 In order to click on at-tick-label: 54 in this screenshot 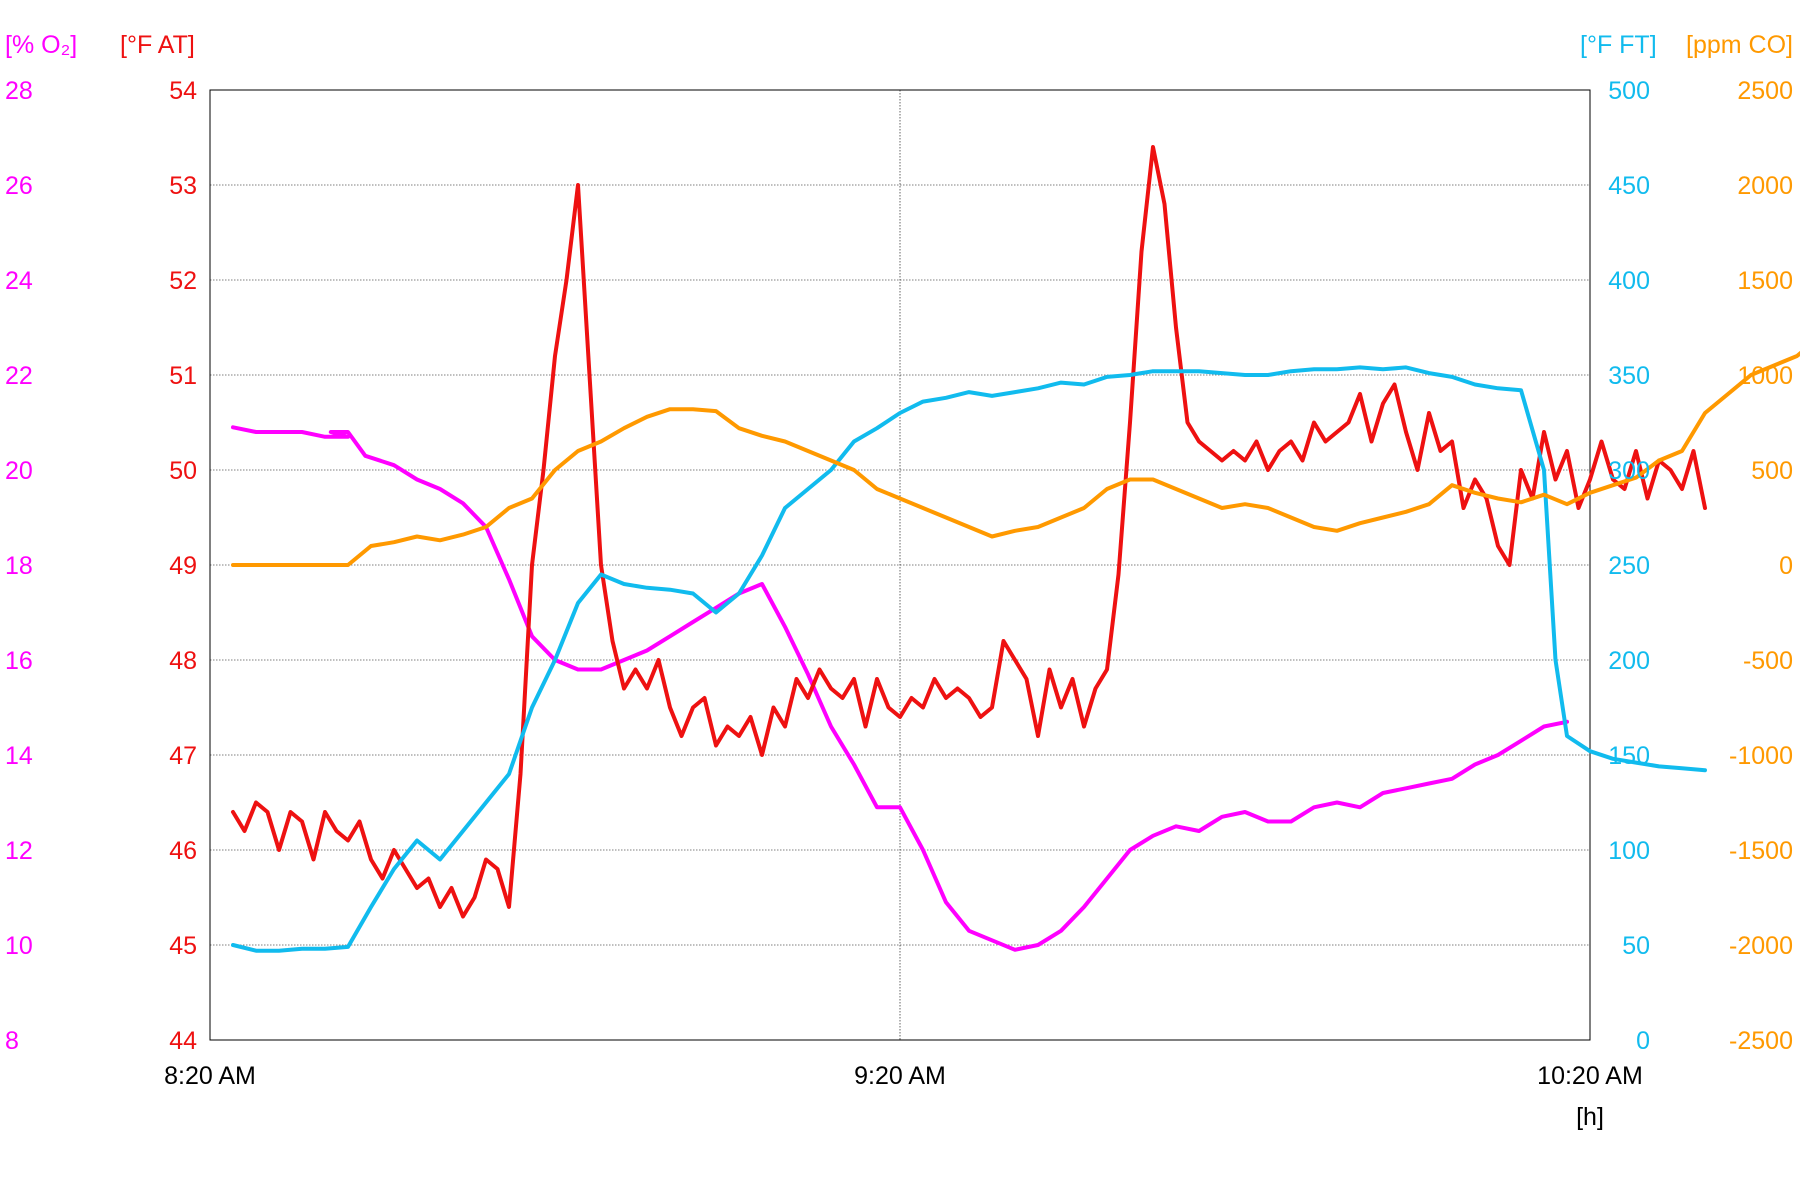, I will do `click(183, 91)`.